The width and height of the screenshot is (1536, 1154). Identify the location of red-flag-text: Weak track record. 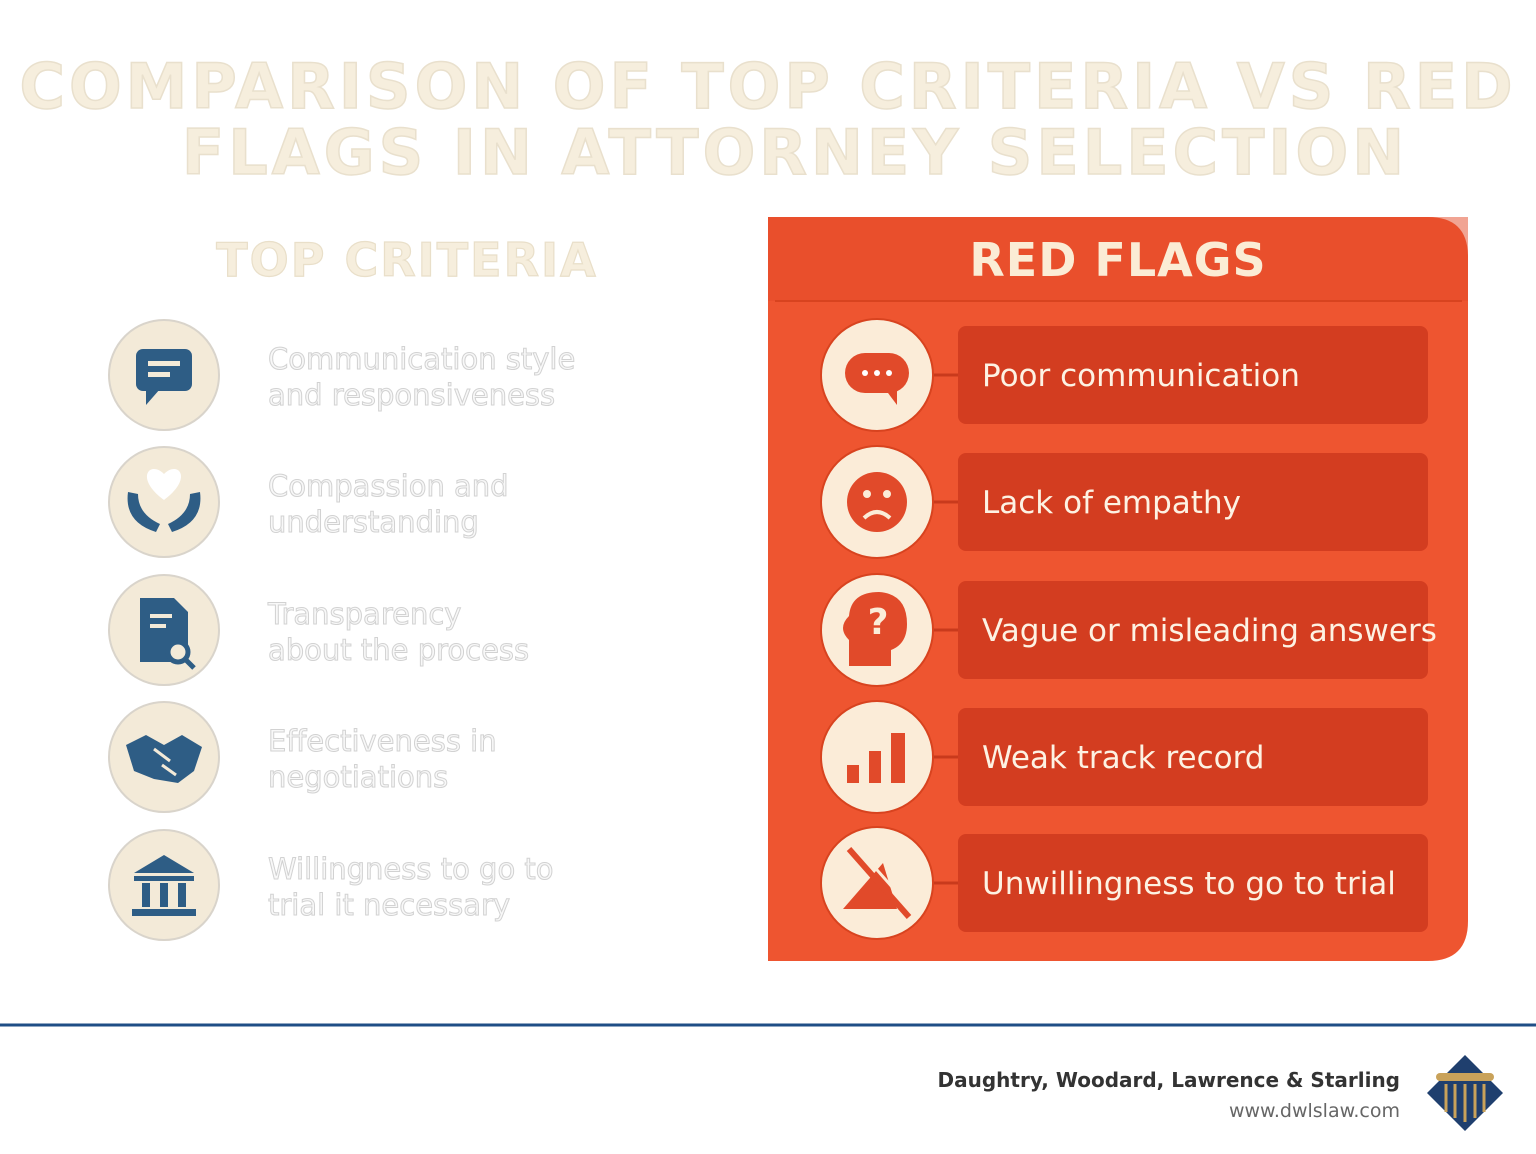
(1123, 758).